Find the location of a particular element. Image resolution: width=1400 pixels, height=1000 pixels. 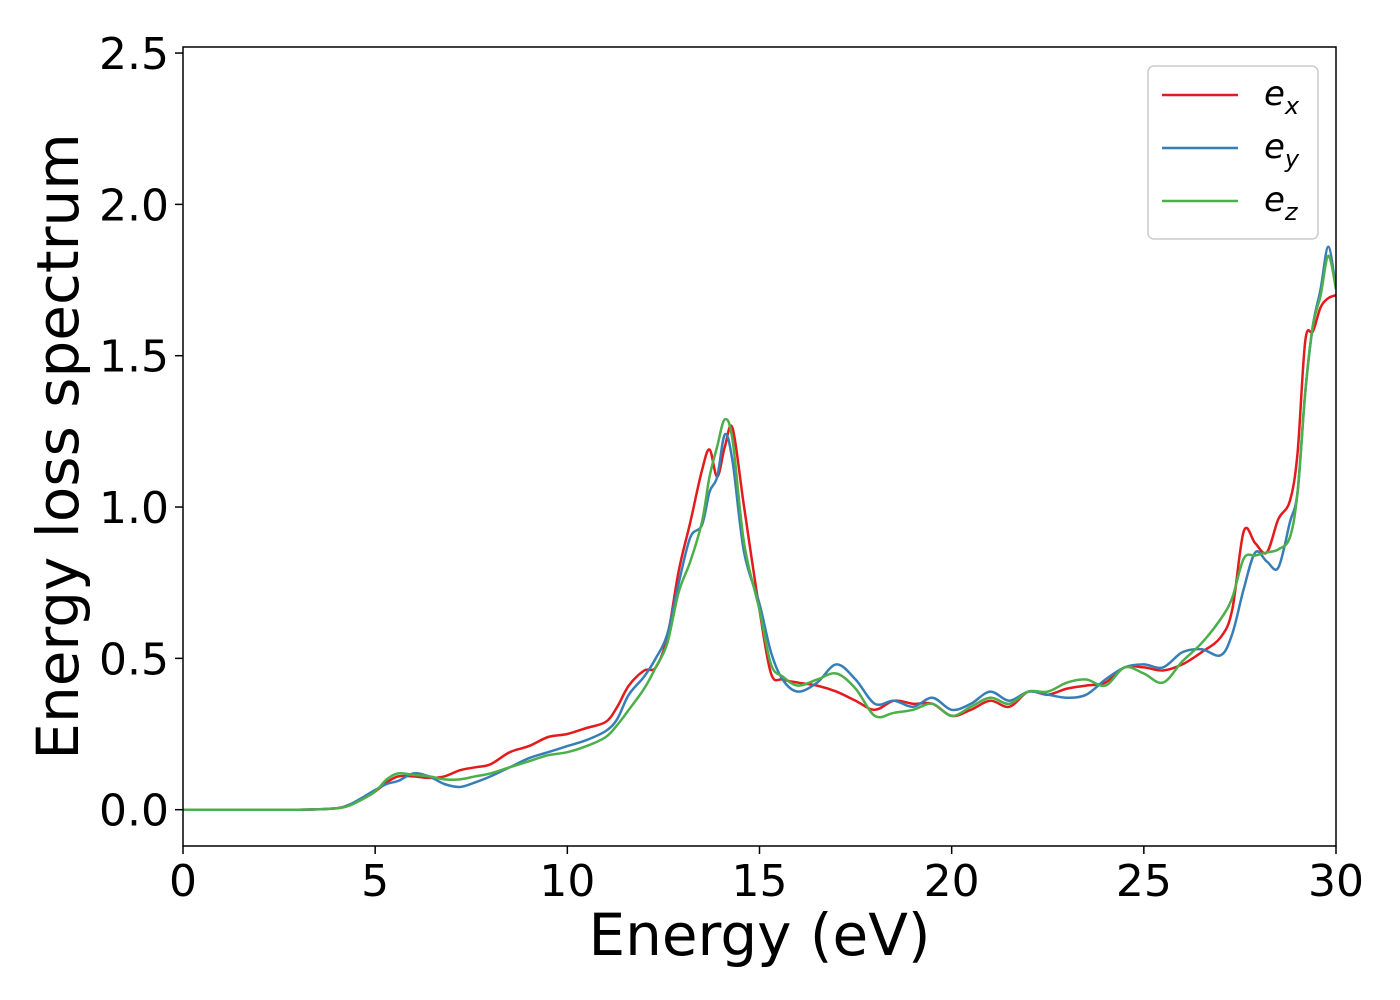

legend-label-y: ey is located at coordinates (1282, 150).